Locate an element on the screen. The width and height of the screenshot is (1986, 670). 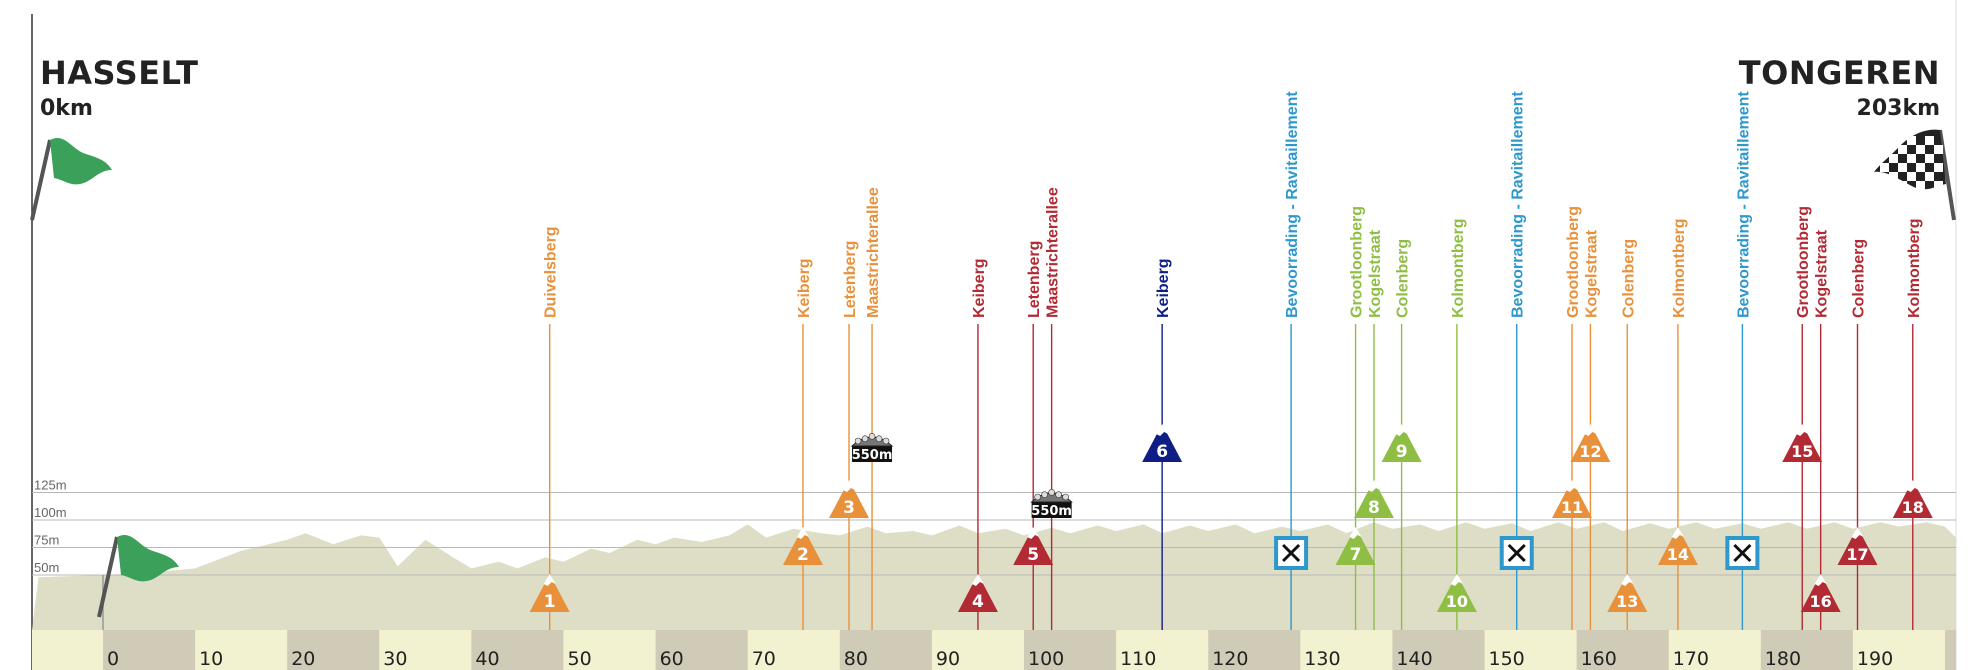
feed-zone-icon is located at coordinates (1516, 553).